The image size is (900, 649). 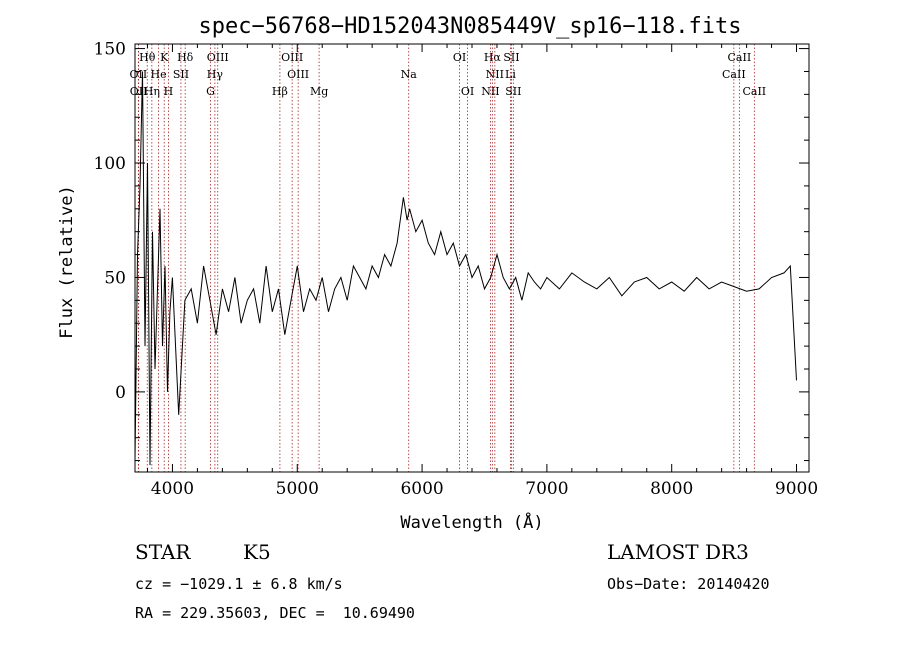 I want to click on obs-date: Obs−Date: 20140420, so click(x=688, y=584).